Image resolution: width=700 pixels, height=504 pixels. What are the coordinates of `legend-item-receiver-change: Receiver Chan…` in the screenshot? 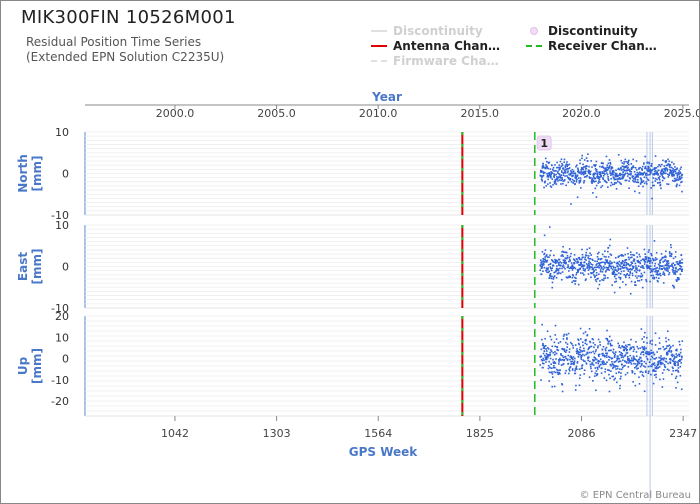 It's located at (591, 46).